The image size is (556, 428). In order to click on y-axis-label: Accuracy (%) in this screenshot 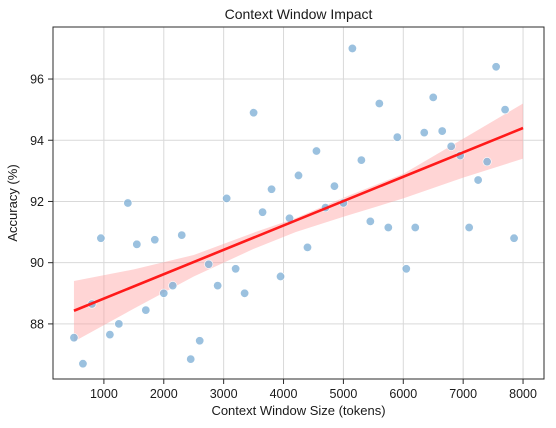, I will do `click(12, 202)`.